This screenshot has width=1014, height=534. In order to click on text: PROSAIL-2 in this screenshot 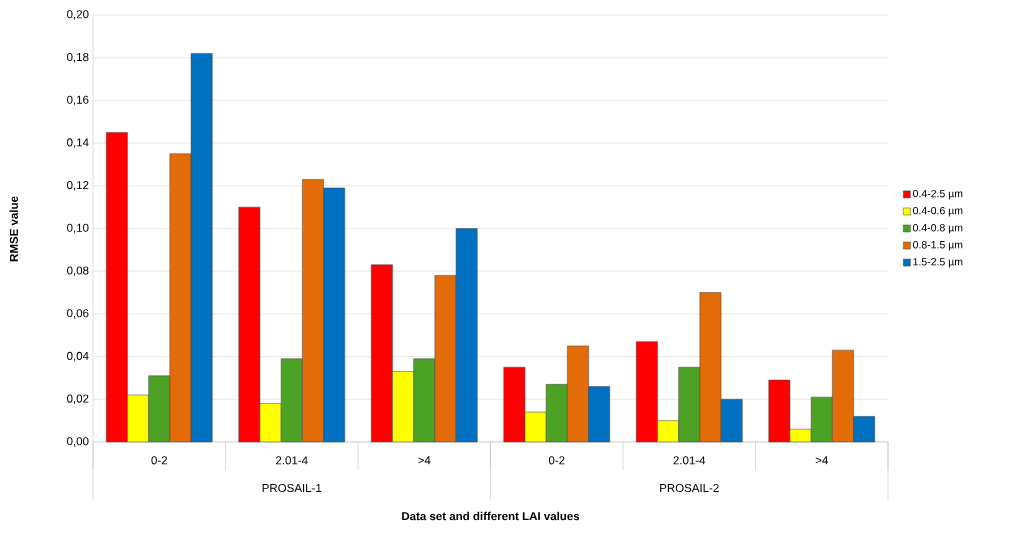, I will do `click(689, 488)`.